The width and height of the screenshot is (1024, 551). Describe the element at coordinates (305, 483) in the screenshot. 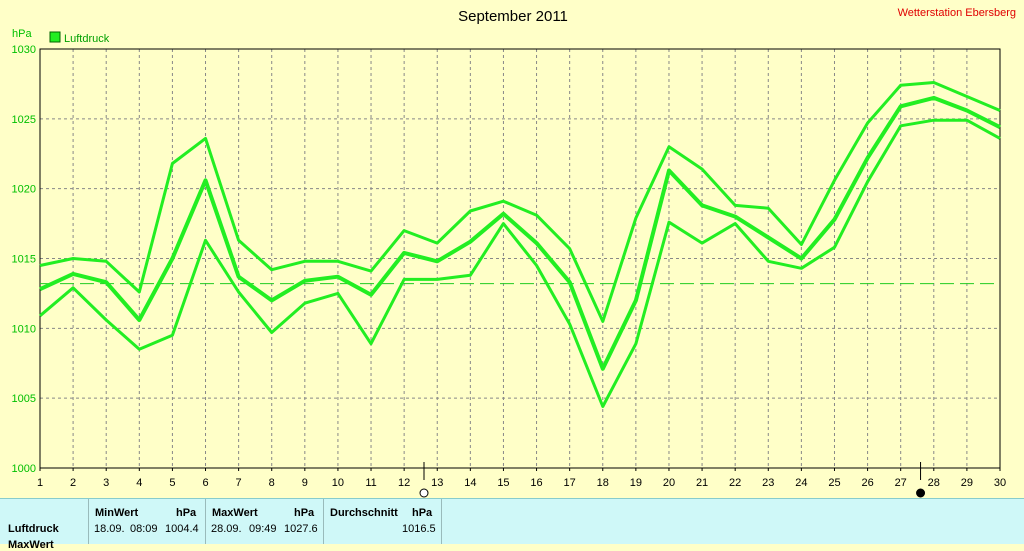

I see `x-tick-label: 9` at that location.